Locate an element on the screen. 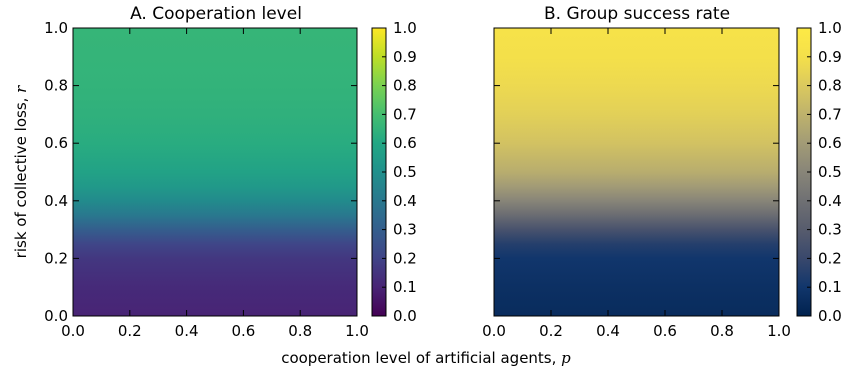 The width and height of the screenshot is (851, 376). colorbar-a-ticks: 0.0 0.1 0.2 0.3 0.4 0.5 0.6 0.7 0.8 0.9 1.0 is located at coordinates (399, 172).